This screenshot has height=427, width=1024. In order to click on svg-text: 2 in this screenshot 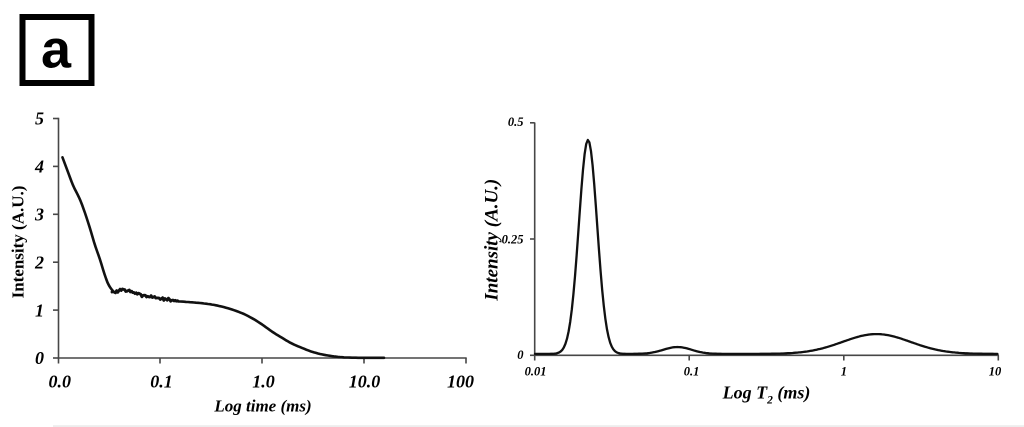, I will do `click(39, 262)`.